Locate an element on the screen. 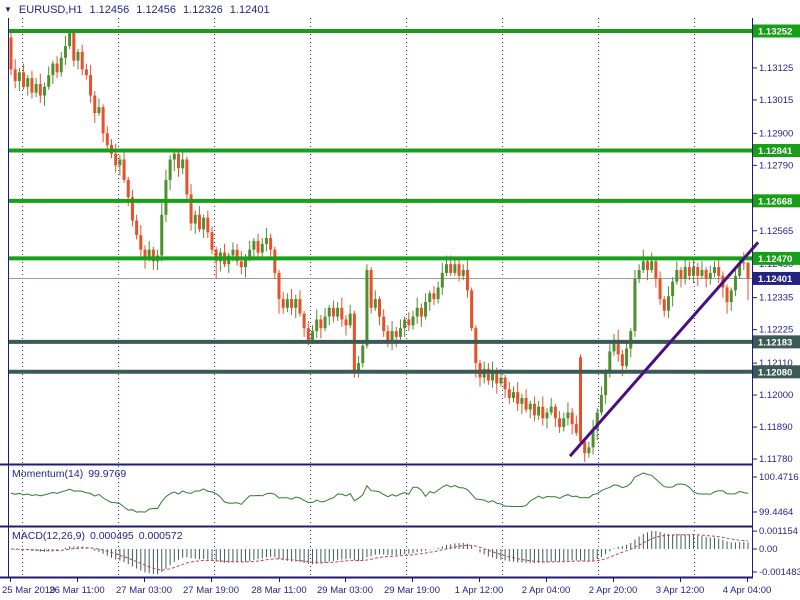 Image resolution: width=800 pixels, height=600 pixels. symbol-dropdown-icon: ▼ is located at coordinates (8, 9).